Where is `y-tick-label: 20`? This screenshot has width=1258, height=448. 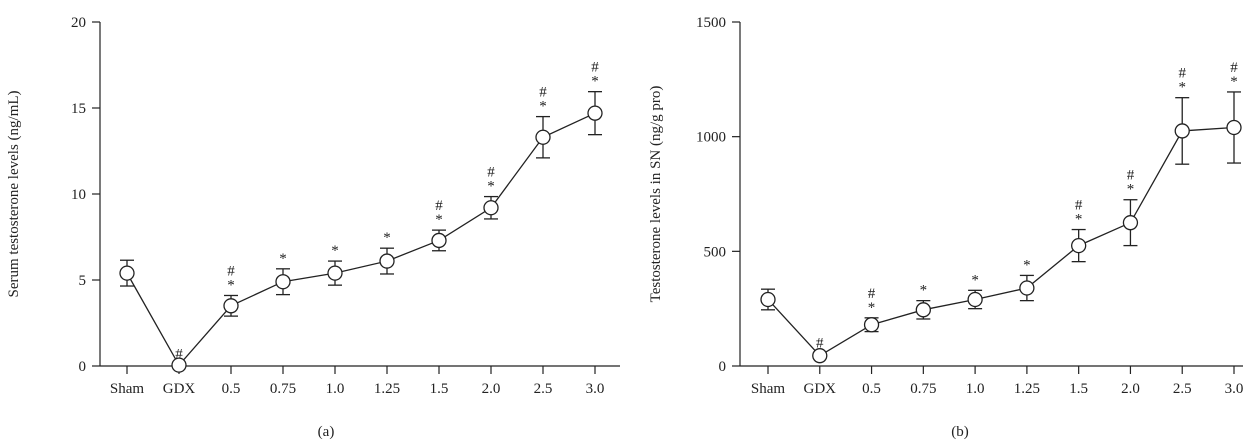 y-tick-label: 20 is located at coordinates (78, 23).